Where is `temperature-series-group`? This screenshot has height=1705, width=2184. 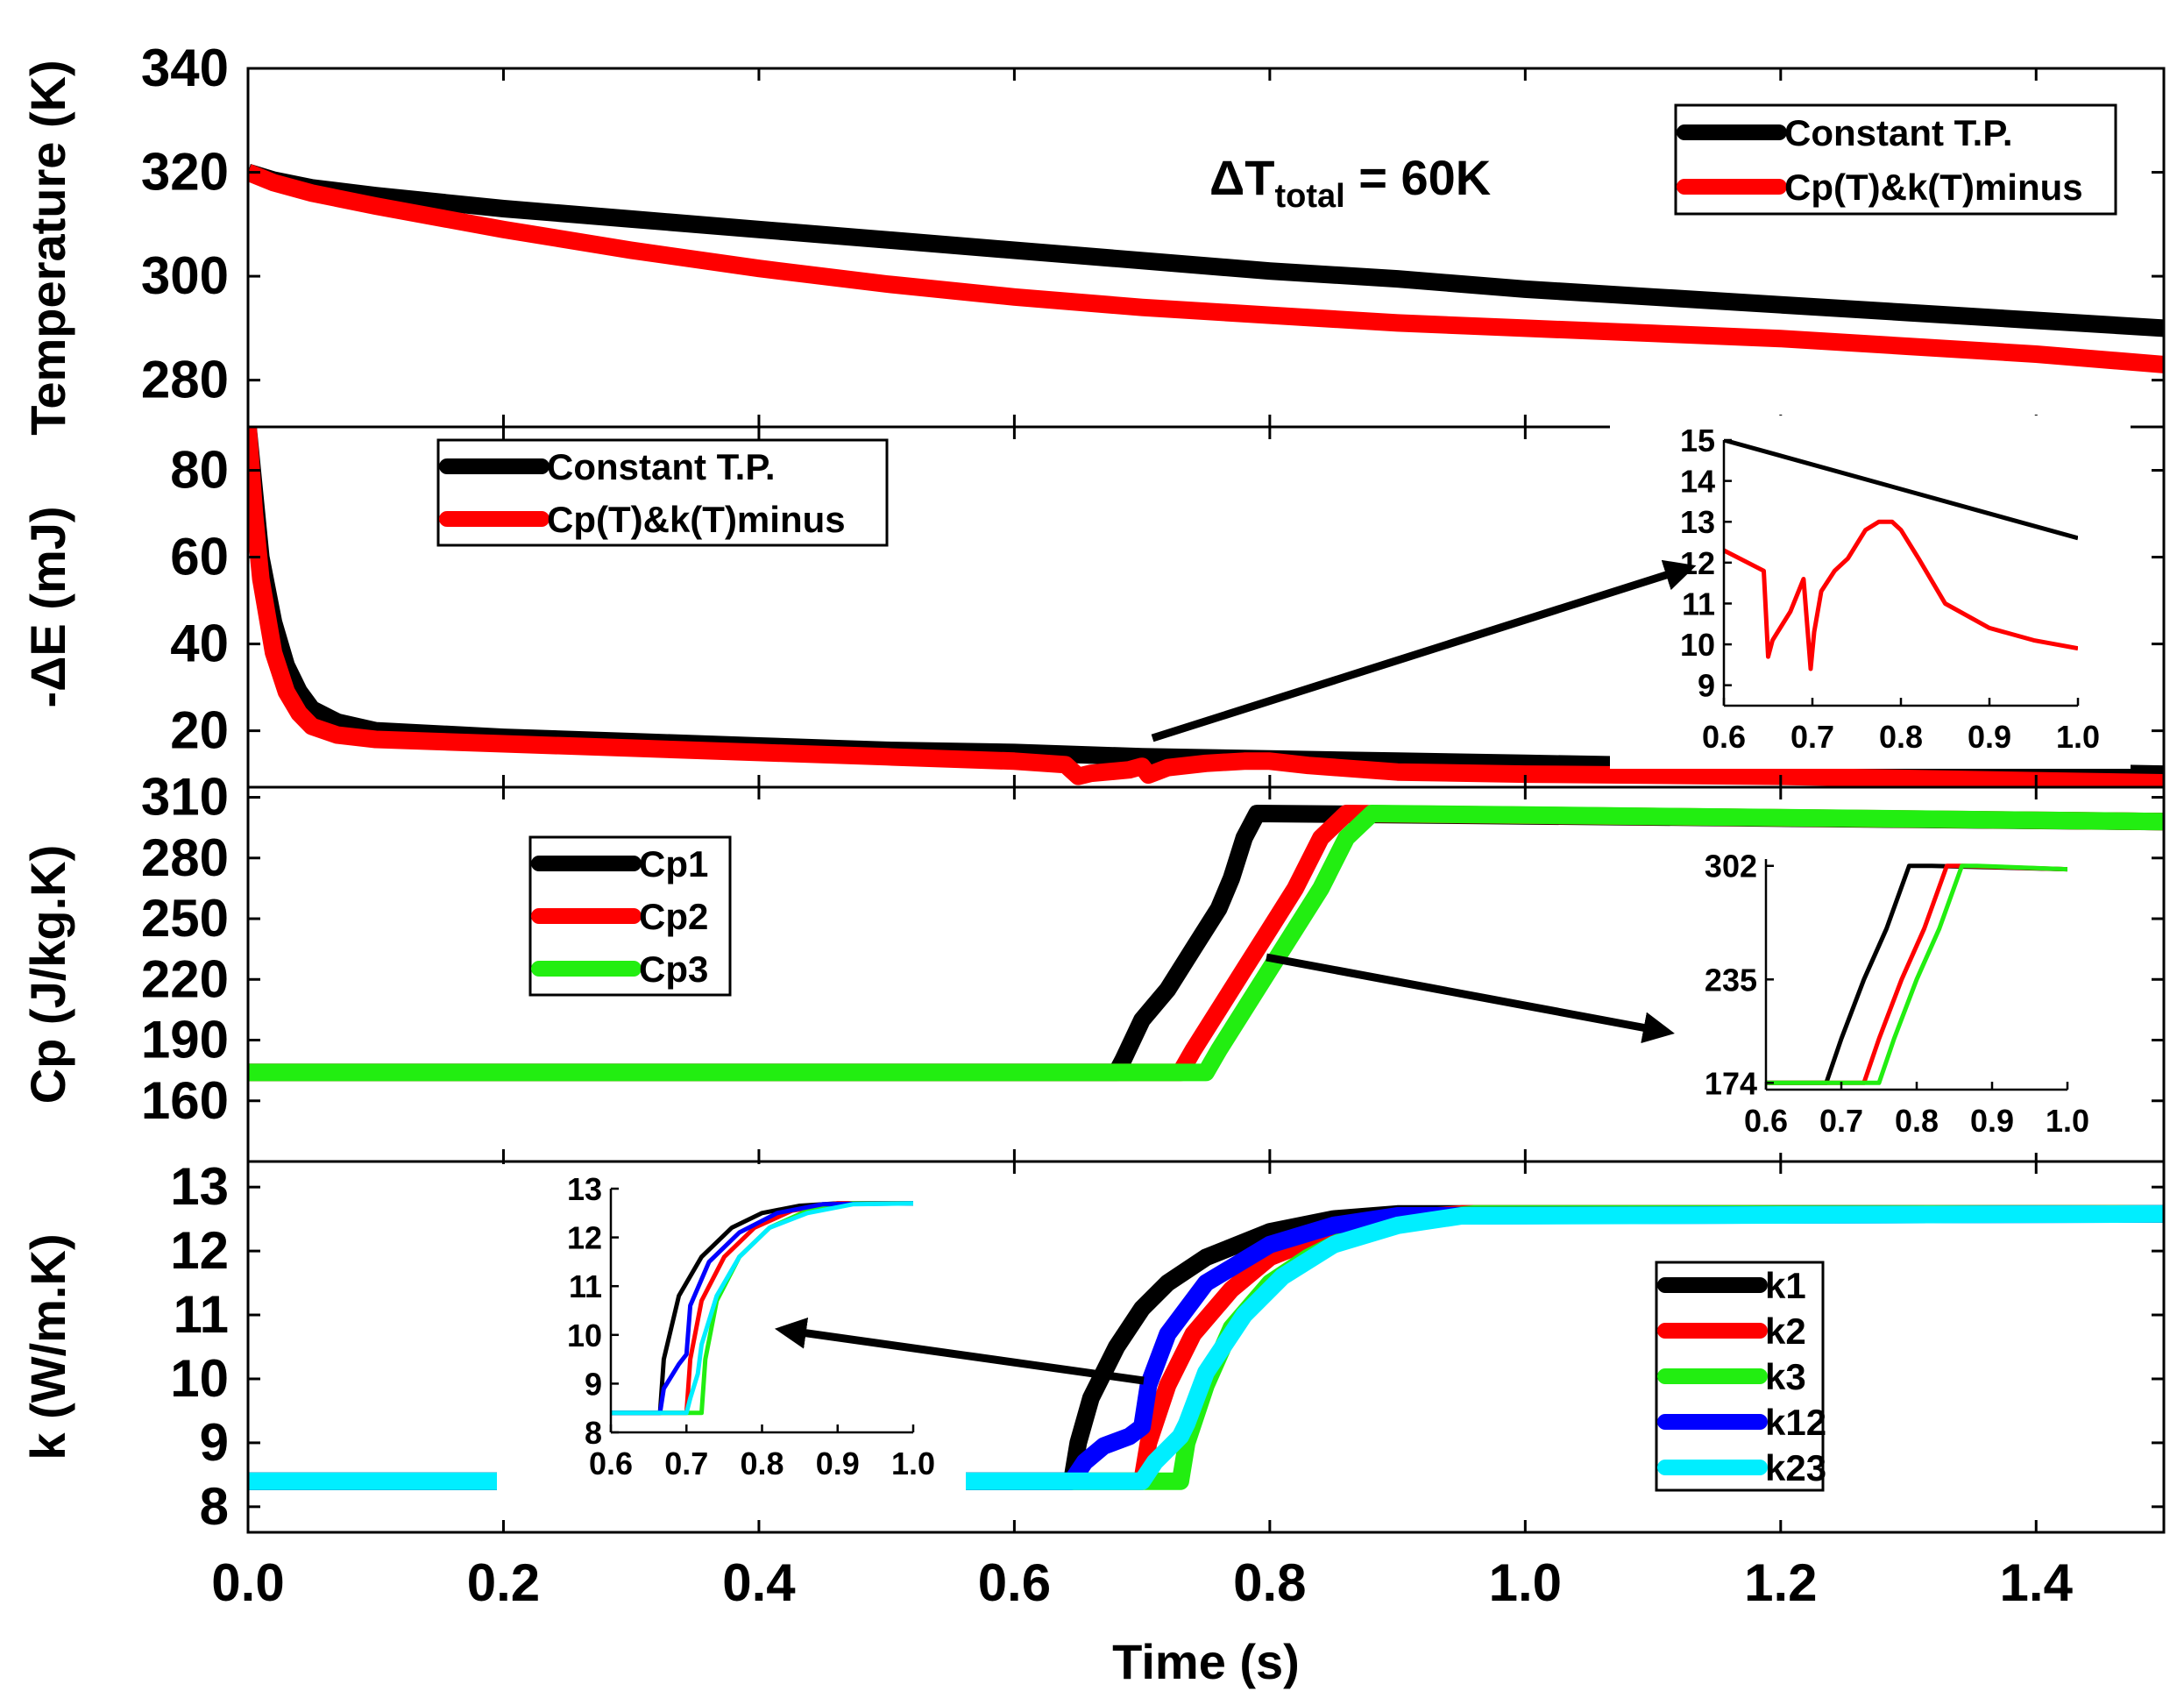
temperature-series-group is located at coordinates (1206, 268).